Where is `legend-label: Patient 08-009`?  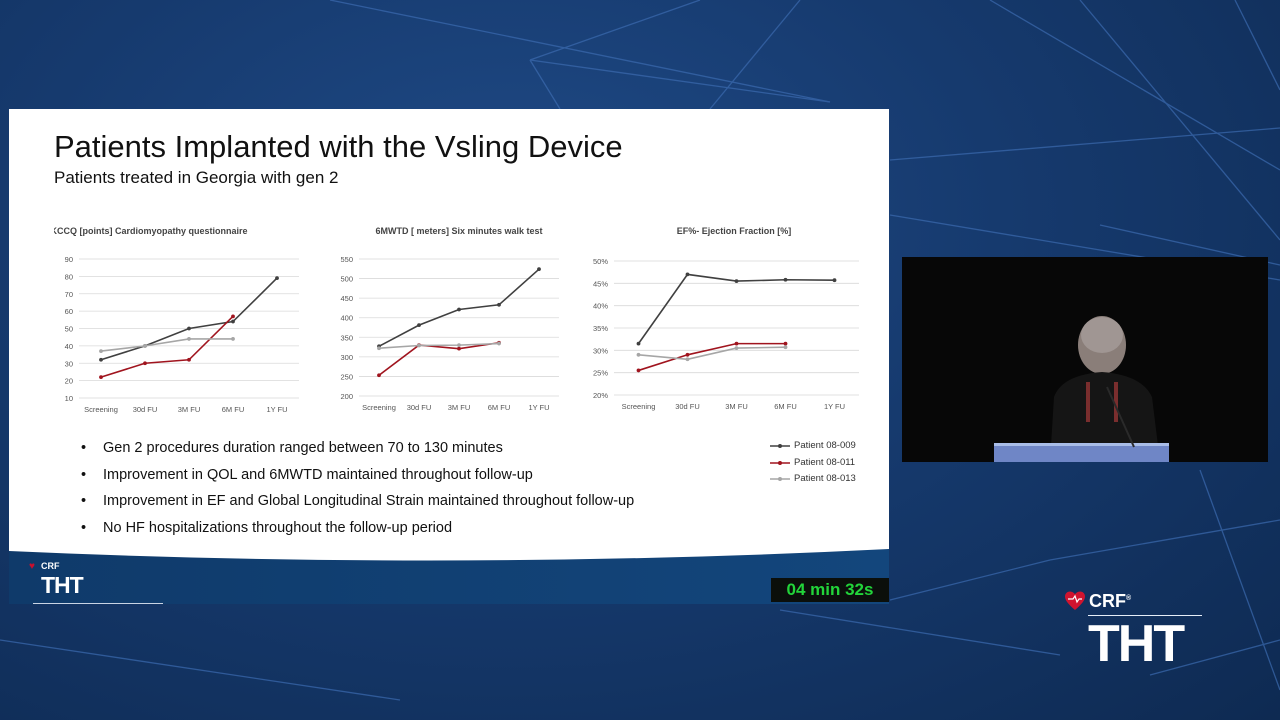
legend-label: Patient 08-009 is located at coordinates (825, 445).